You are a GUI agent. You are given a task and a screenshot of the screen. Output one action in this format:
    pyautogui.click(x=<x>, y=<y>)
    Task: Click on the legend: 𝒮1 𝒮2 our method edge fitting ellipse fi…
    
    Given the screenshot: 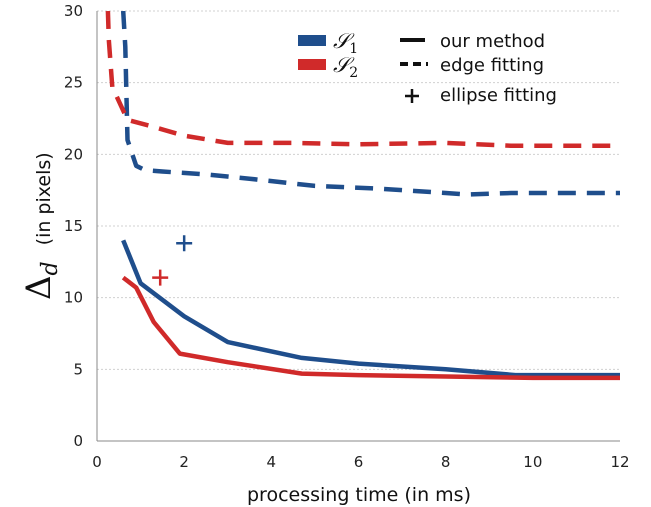 What is the action you would take?
    pyautogui.click(x=427, y=67)
    